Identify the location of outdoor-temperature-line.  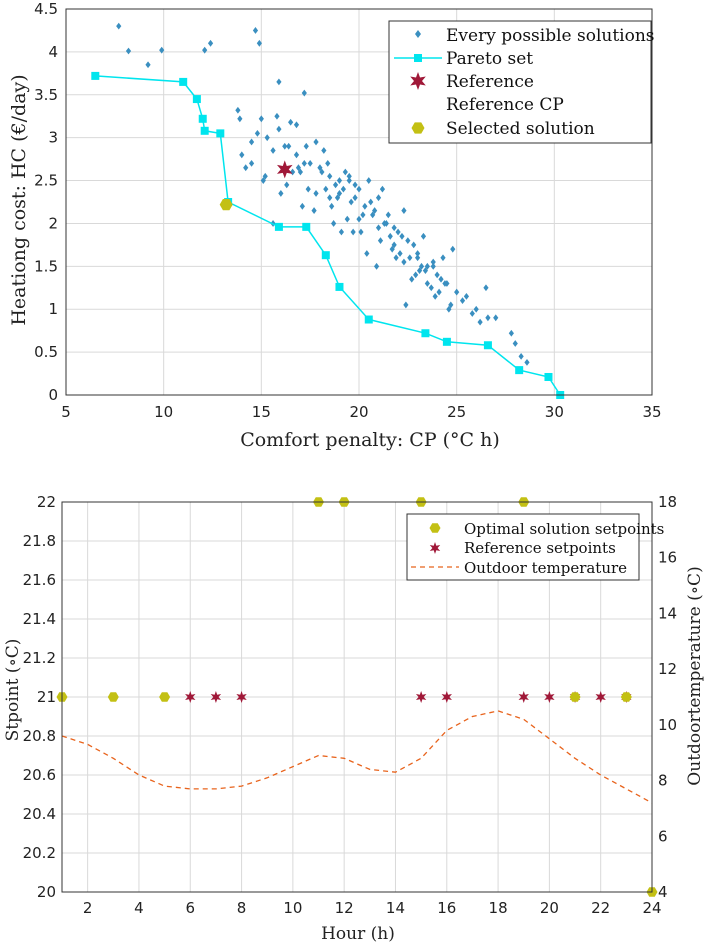
(357, 757).